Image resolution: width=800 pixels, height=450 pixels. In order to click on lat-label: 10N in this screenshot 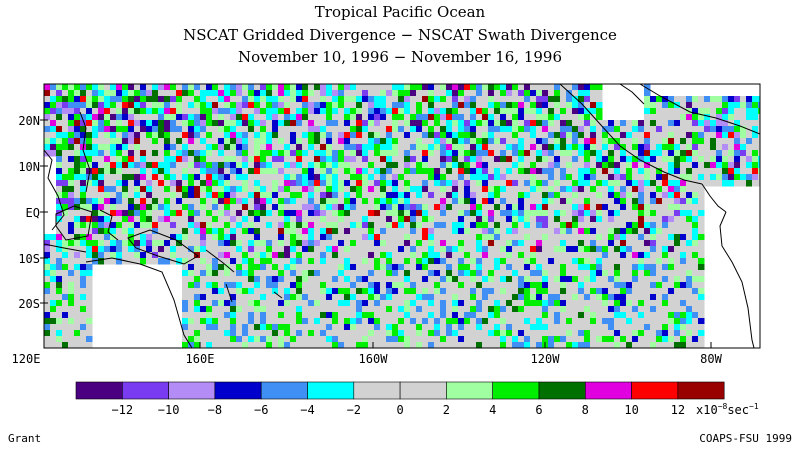, I will do `click(29, 167)`.